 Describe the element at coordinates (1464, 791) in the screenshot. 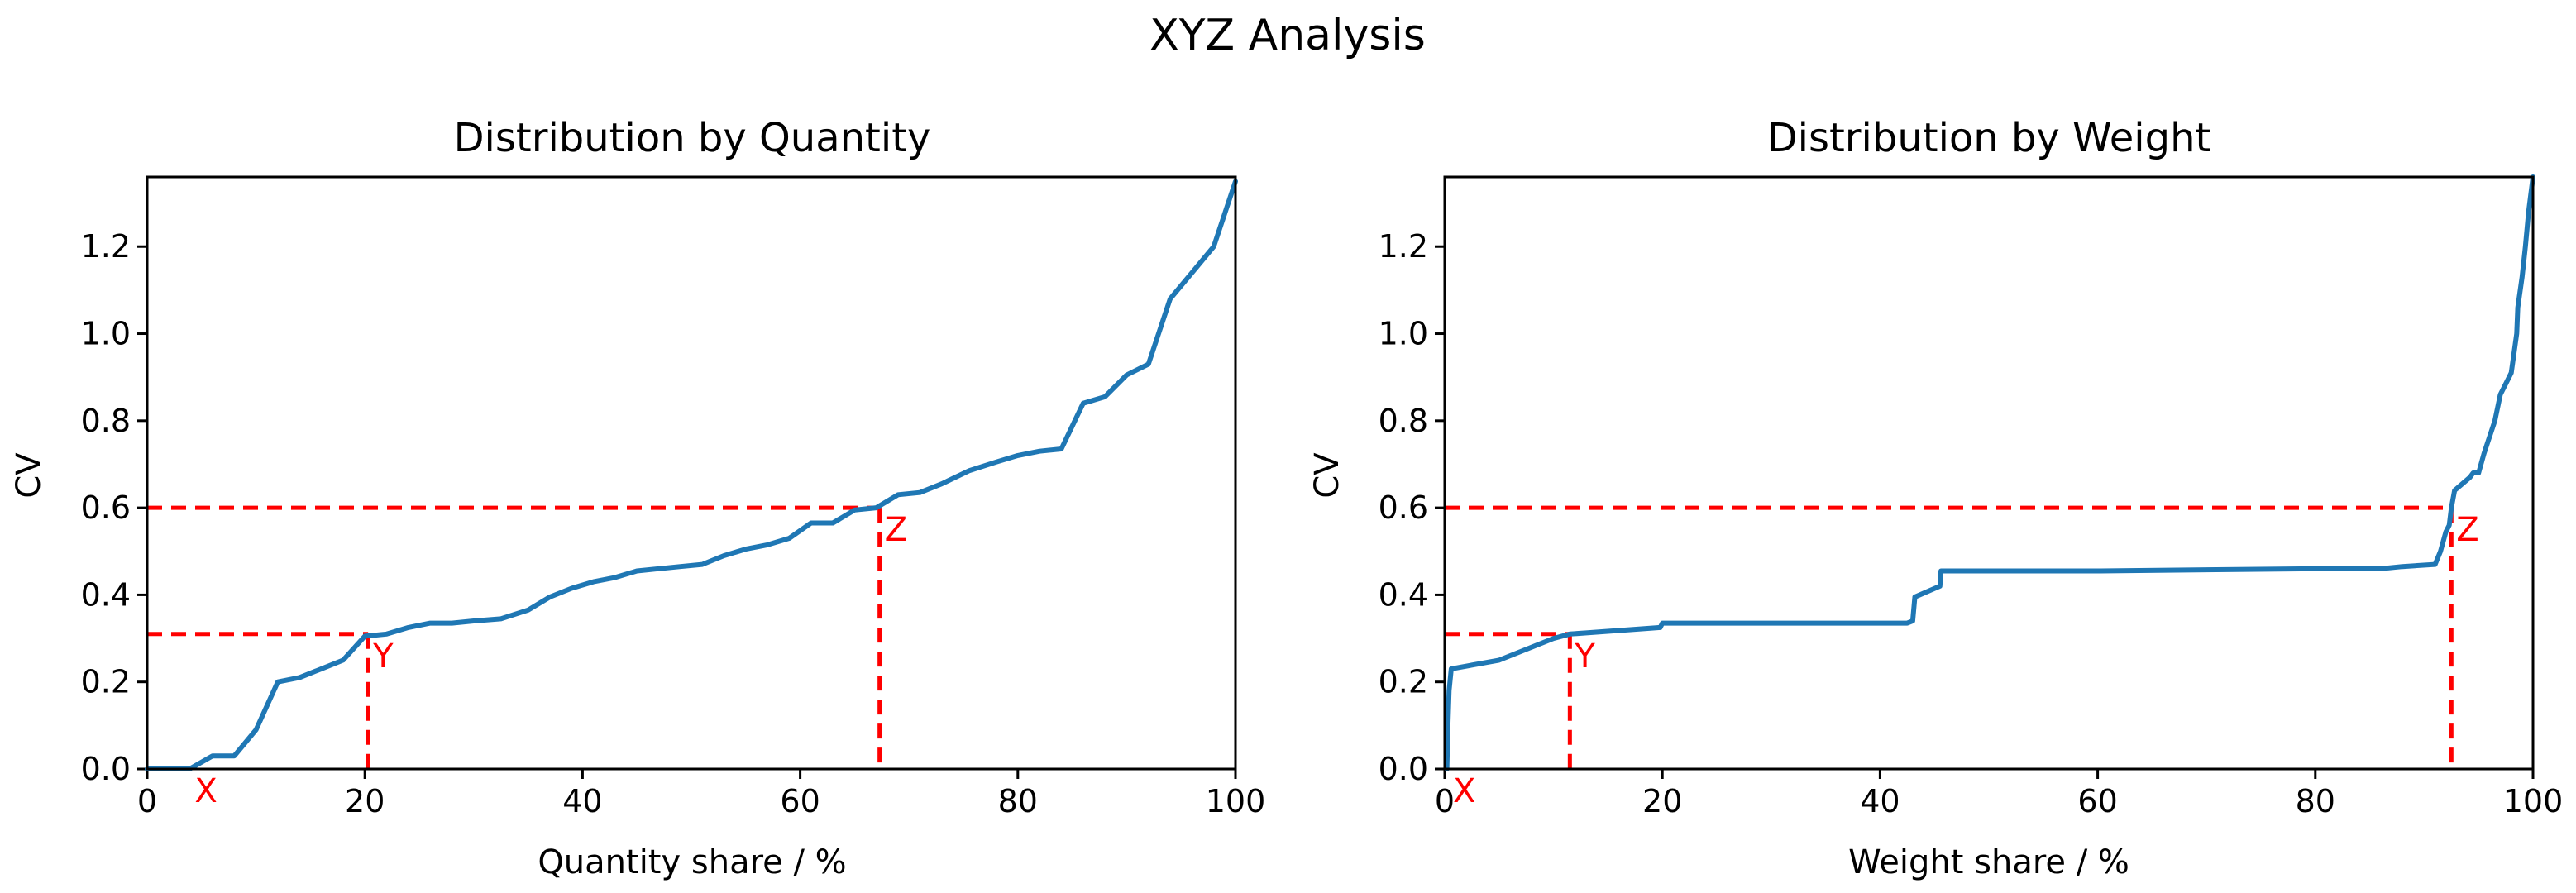

I see `weight-x-threshold-label: X` at that location.